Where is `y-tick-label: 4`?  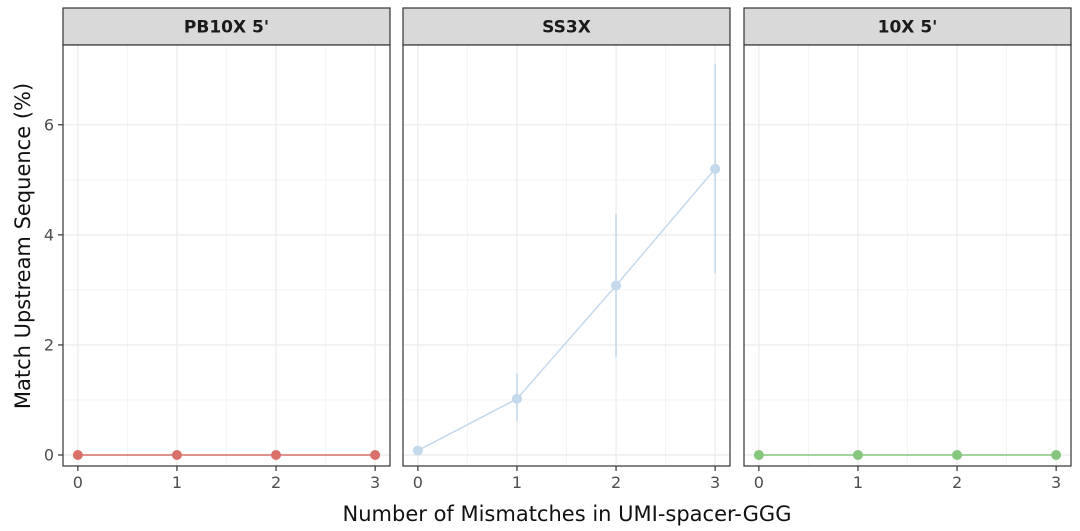
y-tick-label: 4 is located at coordinates (49, 234).